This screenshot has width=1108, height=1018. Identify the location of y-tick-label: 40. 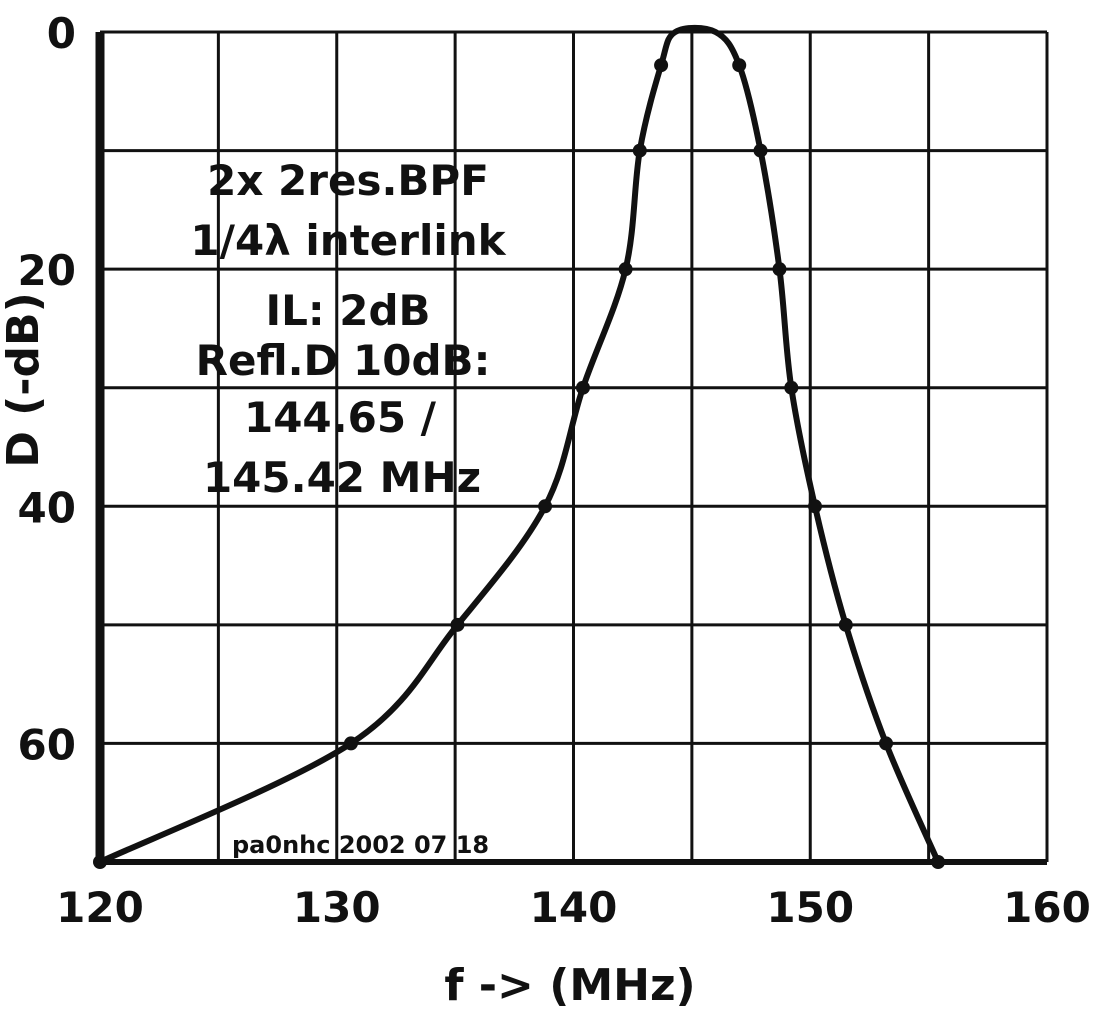
(47, 507).